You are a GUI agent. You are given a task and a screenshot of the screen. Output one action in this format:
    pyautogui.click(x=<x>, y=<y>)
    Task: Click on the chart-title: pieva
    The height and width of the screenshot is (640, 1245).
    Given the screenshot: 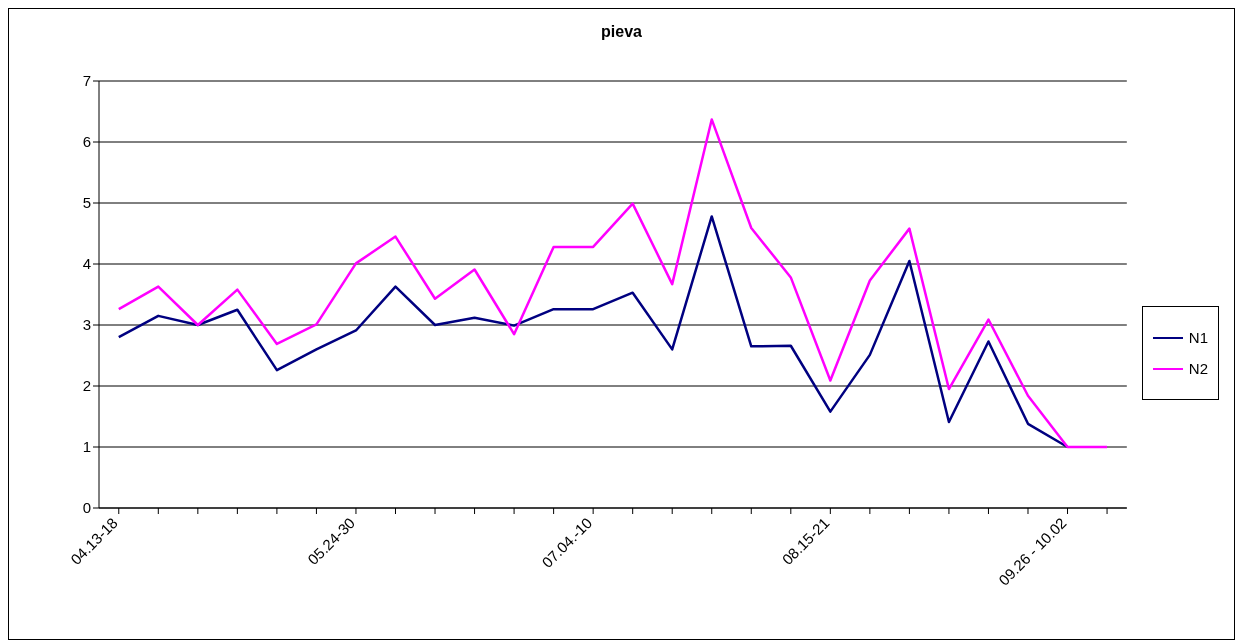 What is the action you would take?
    pyautogui.click(x=621, y=32)
    